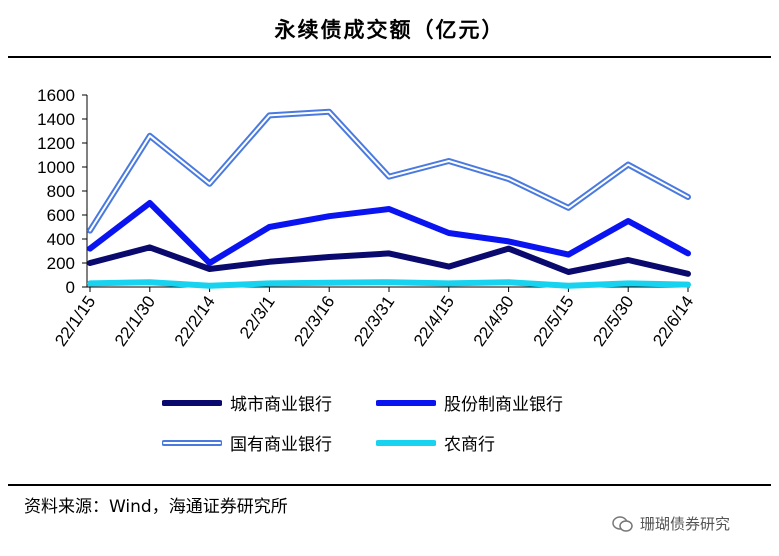  I want to click on y-axis-tick-labels: 0 200 400 600 800 1000 1200 1400 1600, so click(56, 191).